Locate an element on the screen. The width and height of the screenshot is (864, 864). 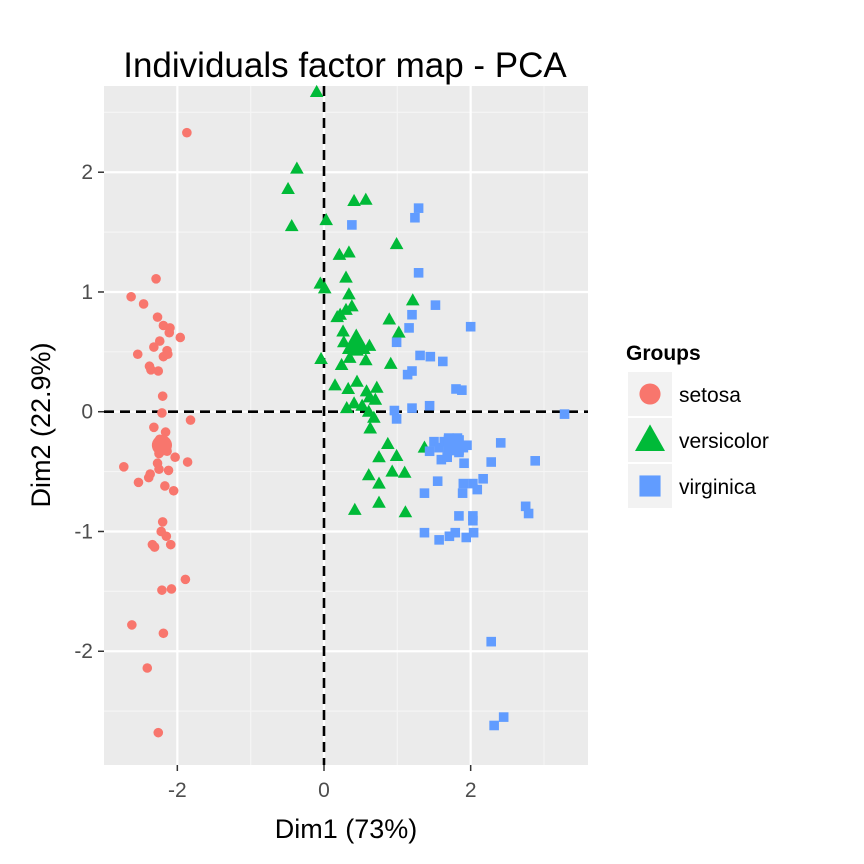
legend-label-virginica: virginica is located at coordinates (717, 487).